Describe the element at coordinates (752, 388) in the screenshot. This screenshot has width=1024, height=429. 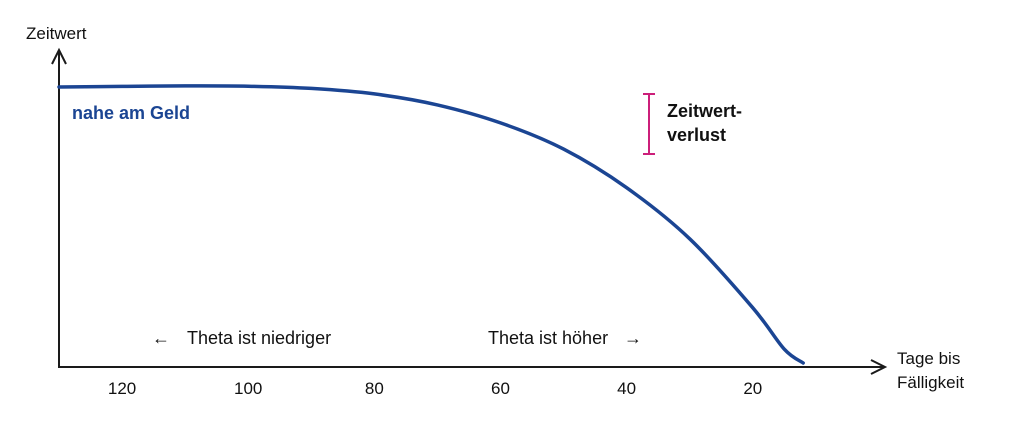
I see `x-tick-label: 20` at that location.